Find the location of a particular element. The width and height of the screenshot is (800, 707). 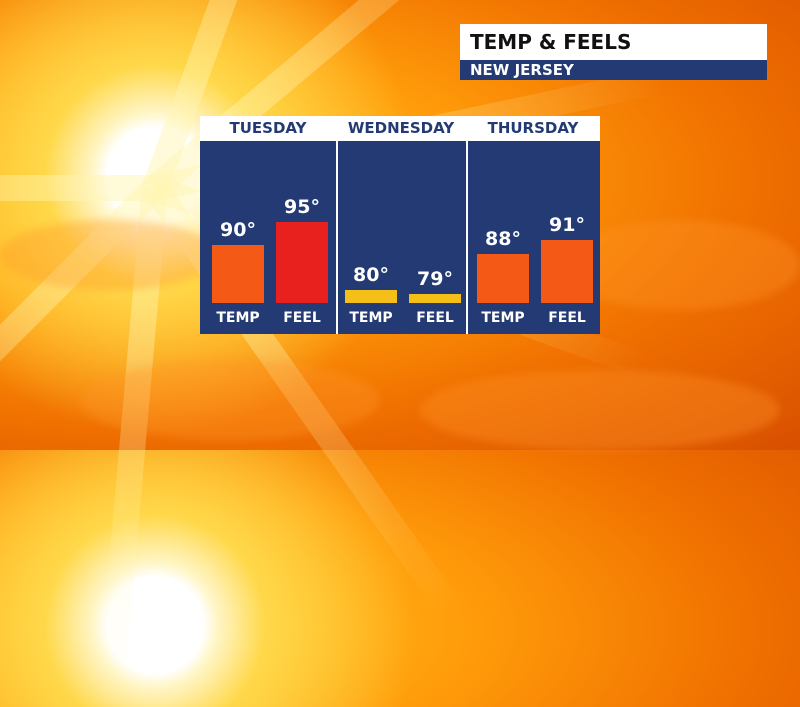

value-label-wednesday-feel: 79° is located at coordinates (435, 279).